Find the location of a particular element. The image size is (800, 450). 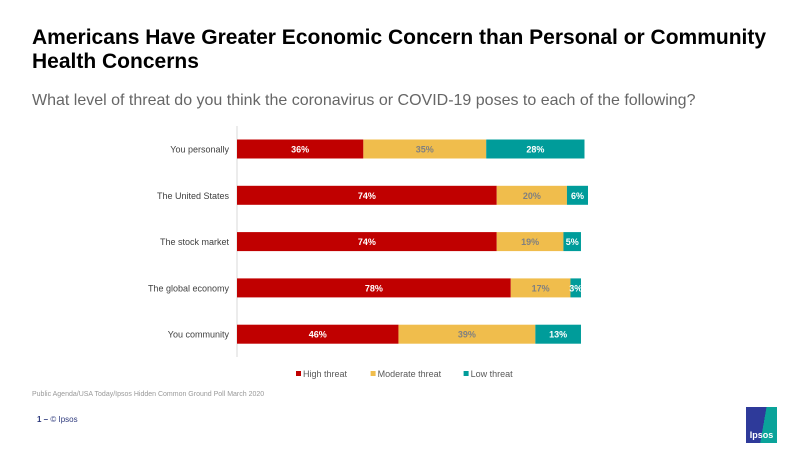

data-label: 39% is located at coordinates (467, 335).